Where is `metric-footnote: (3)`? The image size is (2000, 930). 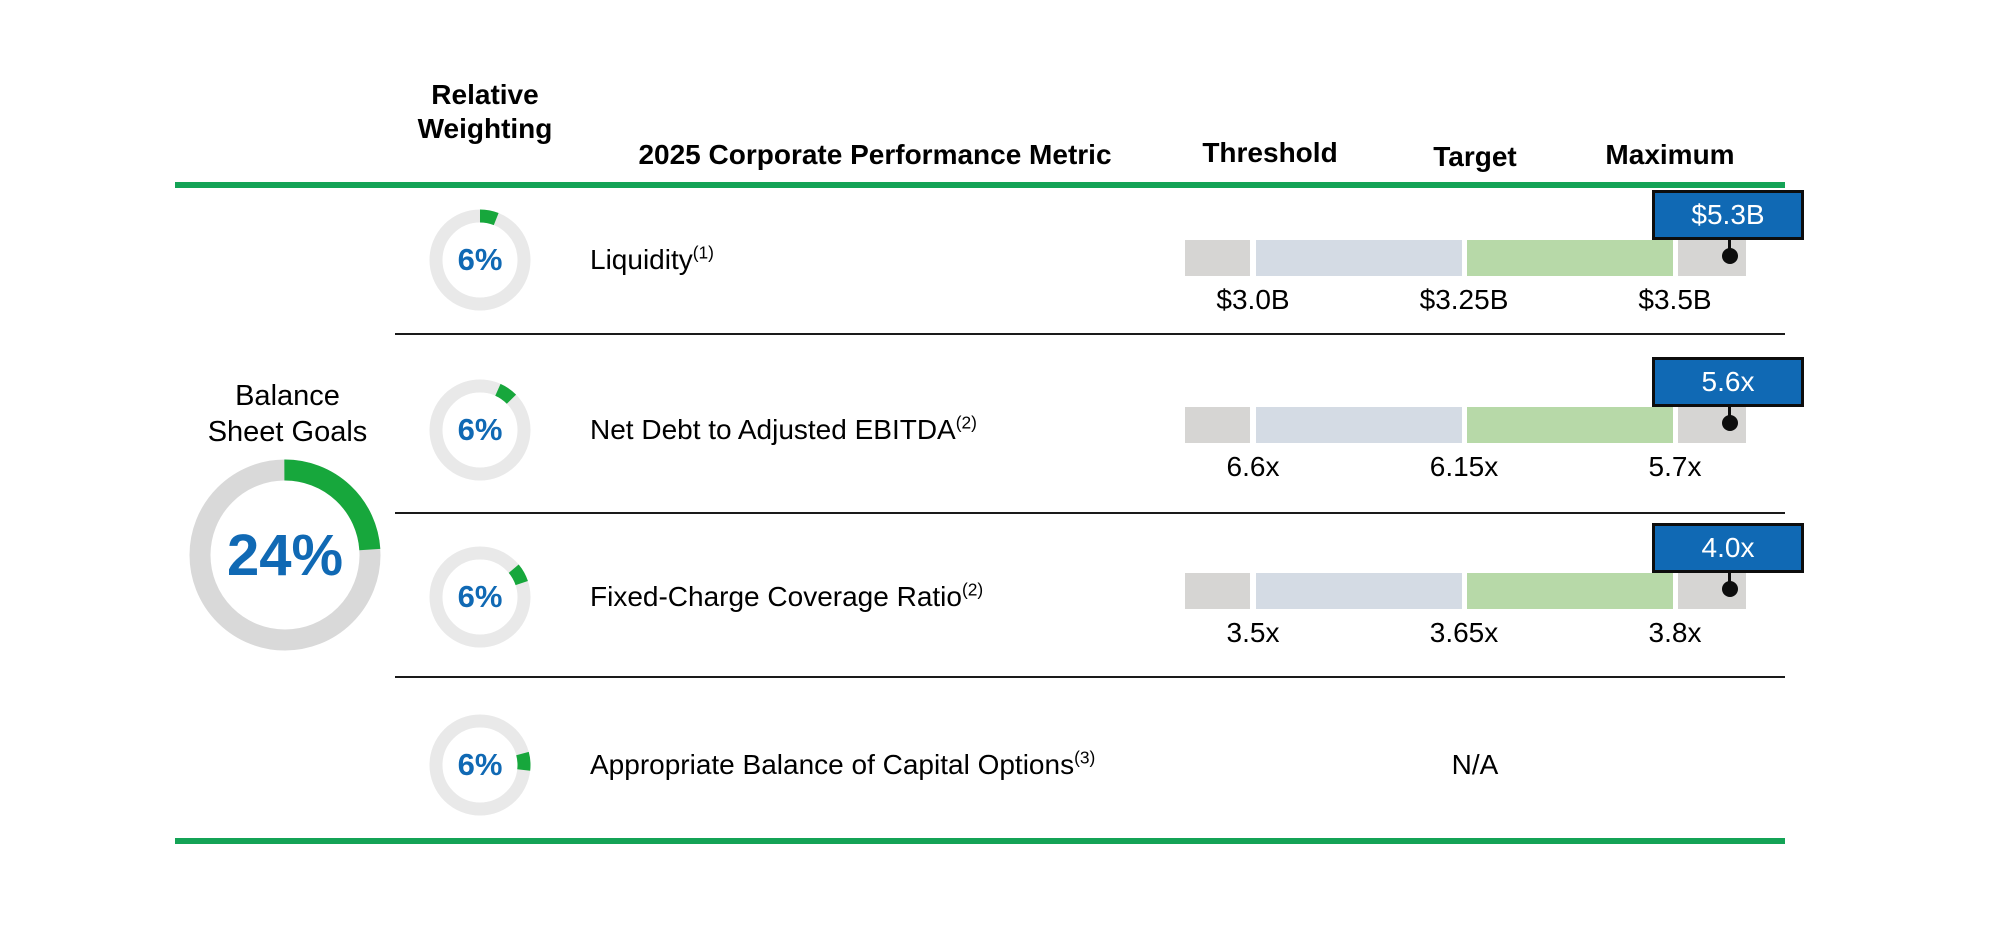
metric-footnote: (3) is located at coordinates (1085, 757).